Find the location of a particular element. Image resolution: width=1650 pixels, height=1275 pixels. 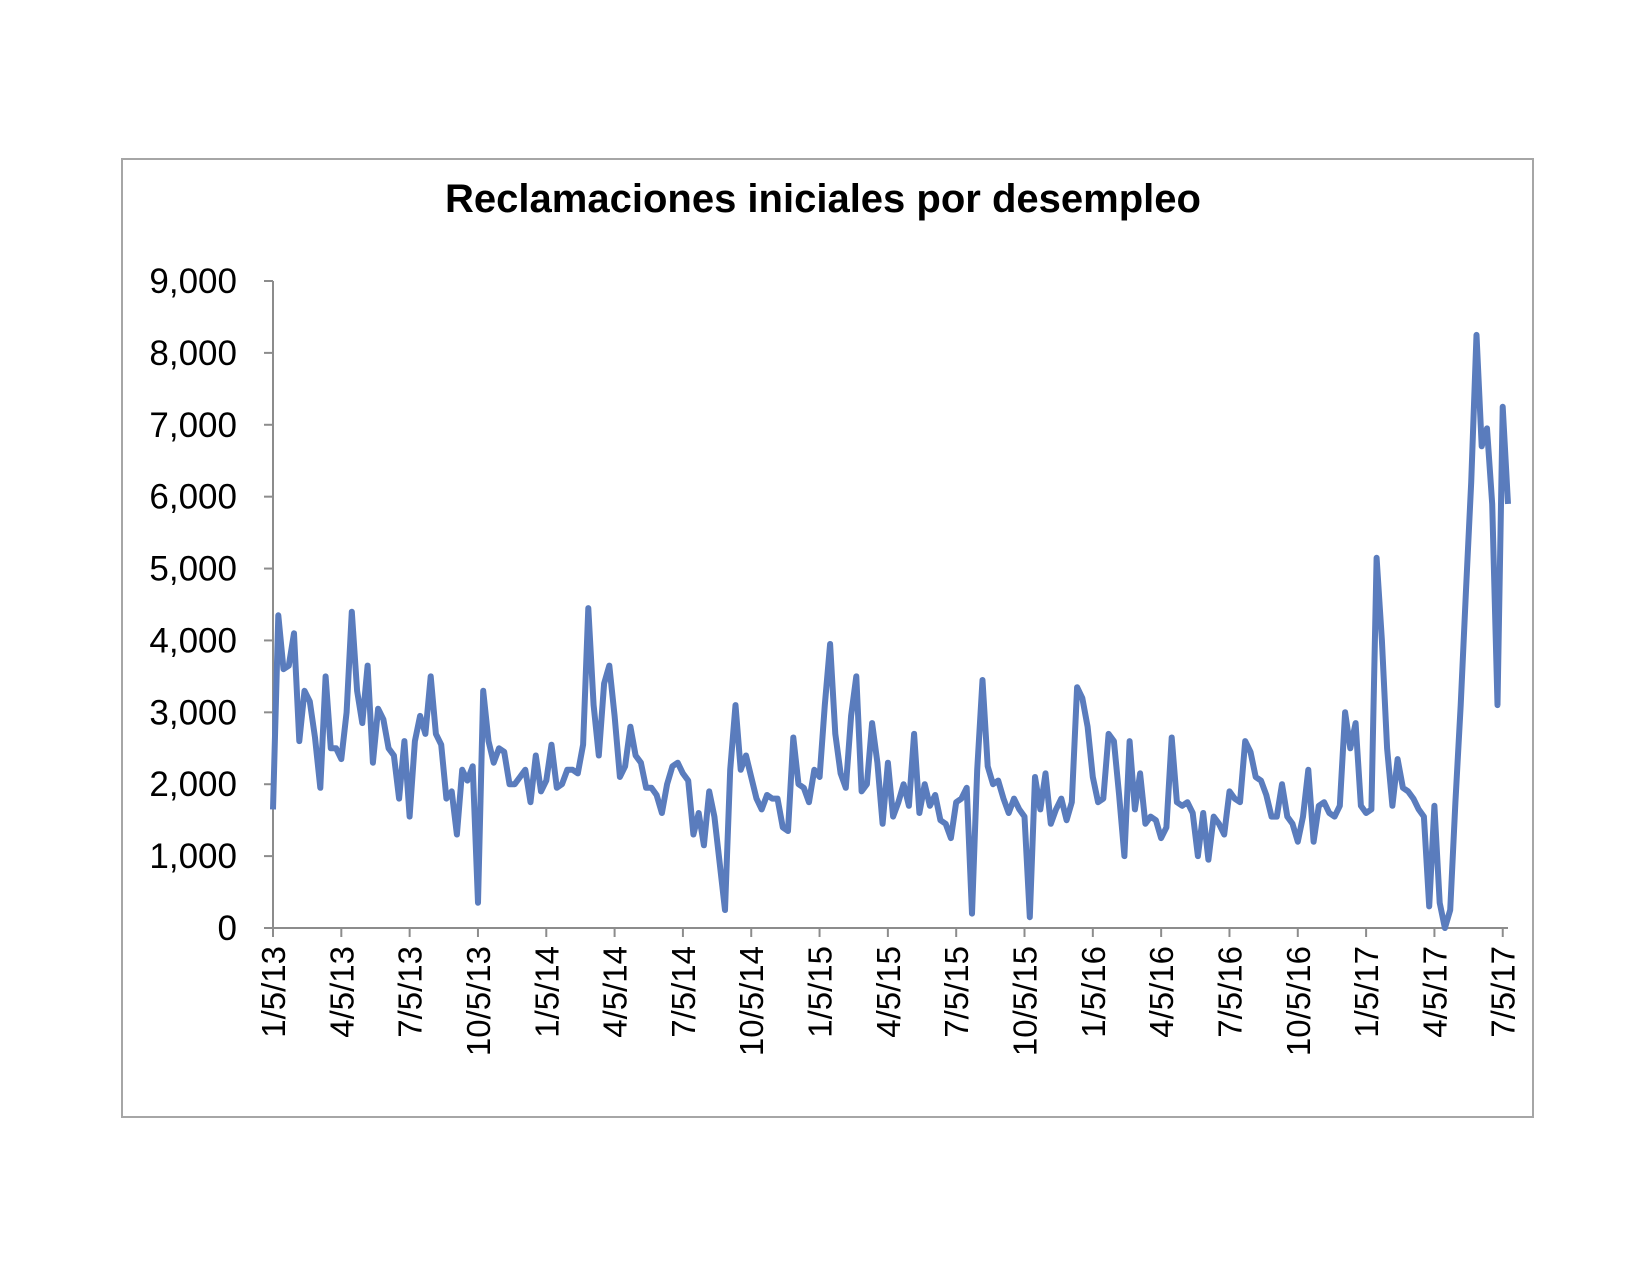

y-tick-label: 7,000 is located at coordinates (193, 425).